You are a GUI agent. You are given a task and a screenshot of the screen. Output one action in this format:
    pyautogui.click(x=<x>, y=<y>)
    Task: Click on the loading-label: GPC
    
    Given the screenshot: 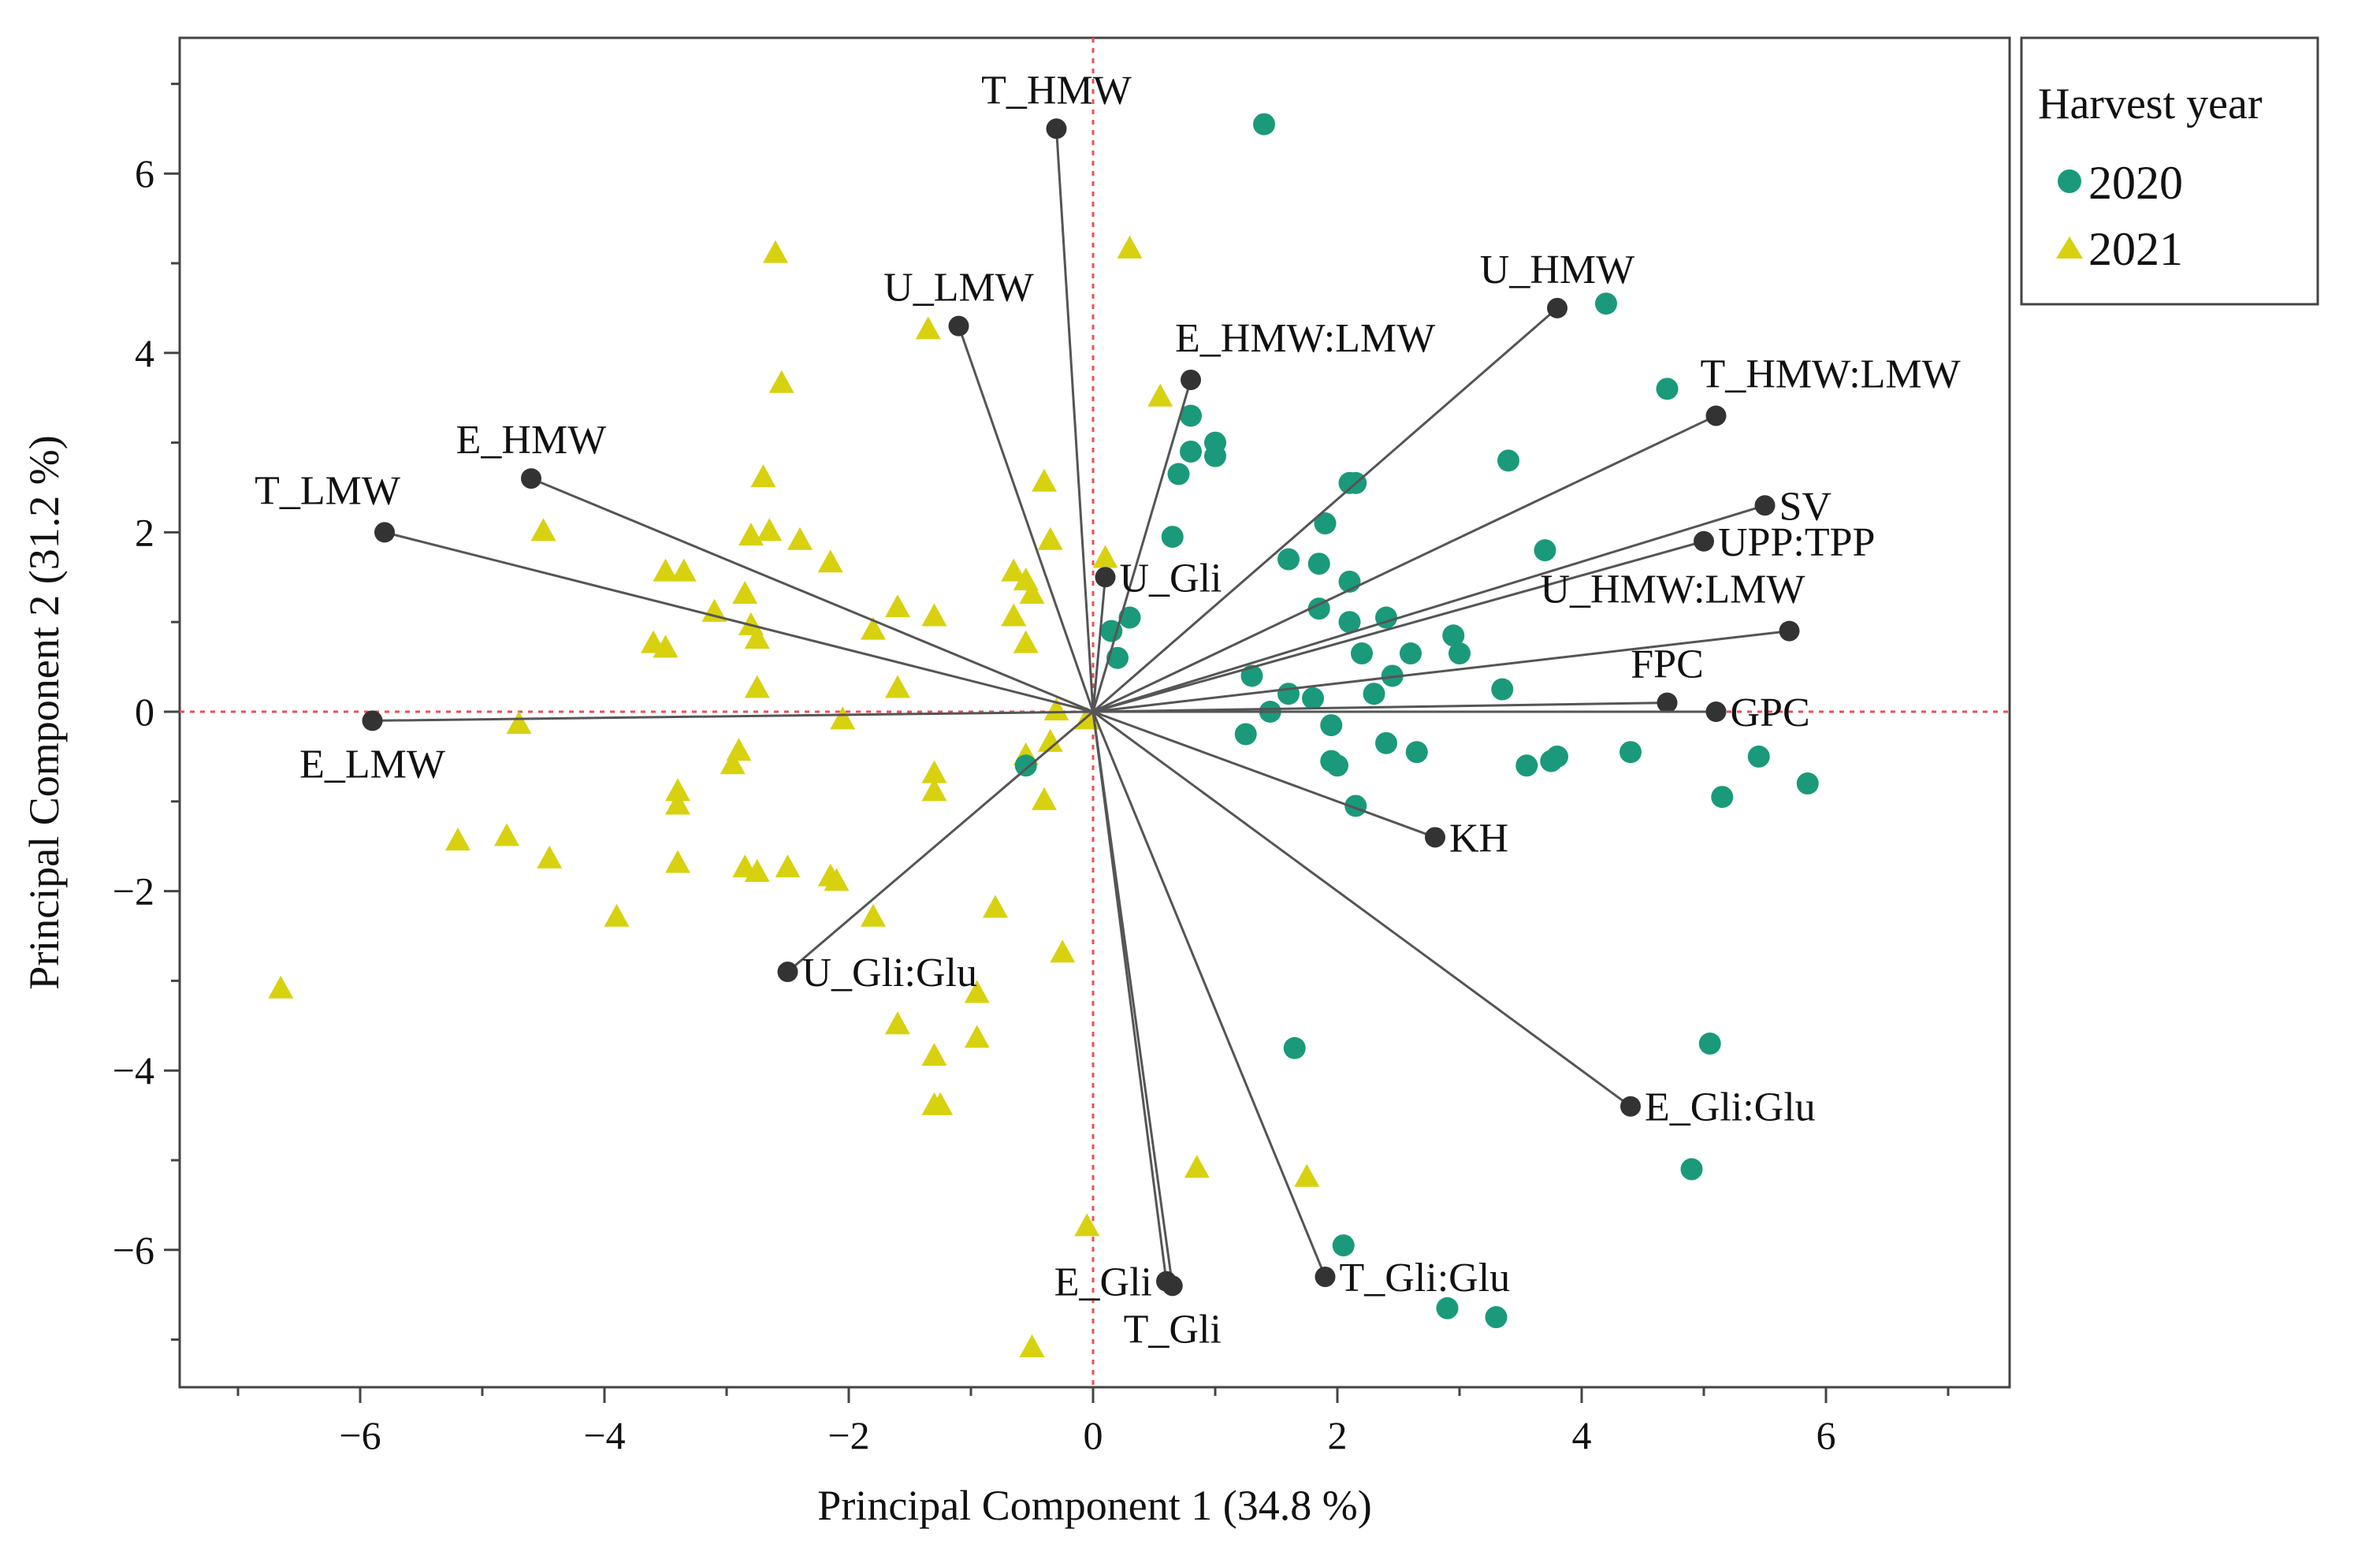 What is the action you would take?
    pyautogui.click(x=1770, y=712)
    